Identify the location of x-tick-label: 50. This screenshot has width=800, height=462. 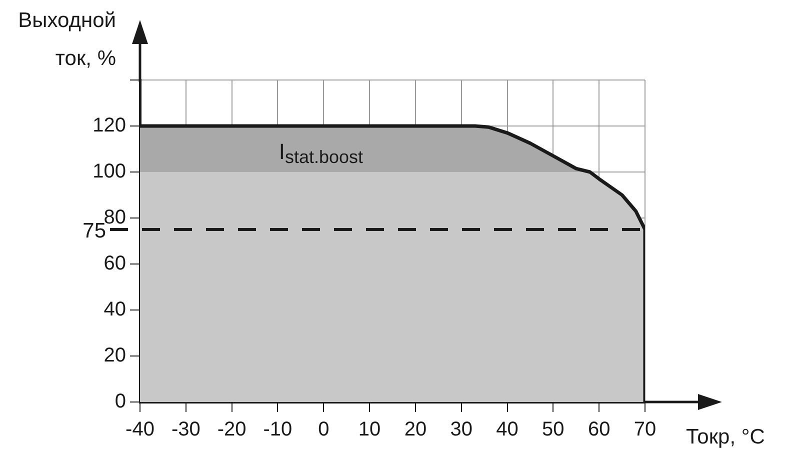
(553, 429).